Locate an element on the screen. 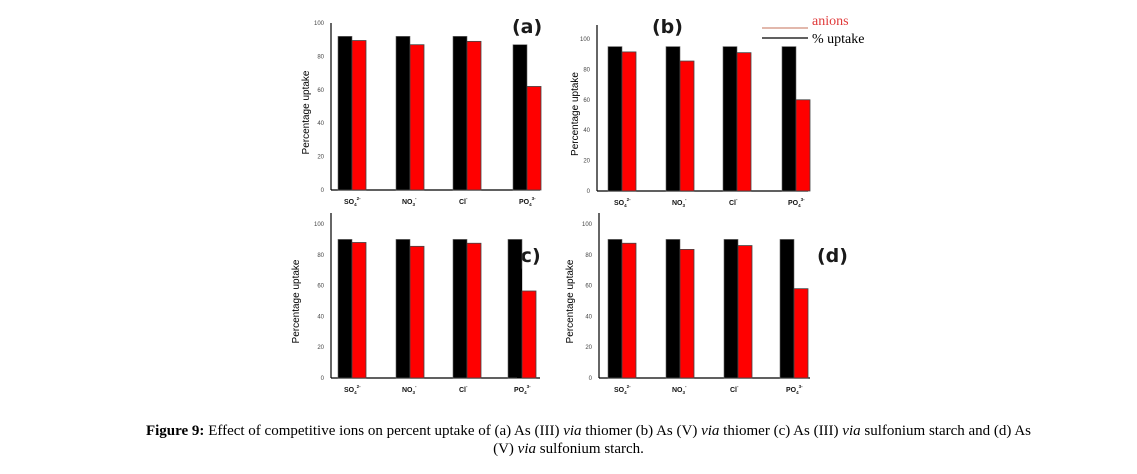 The height and width of the screenshot is (474, 1137). caption-label: Figure 9: is located at coordinates (175, 431).